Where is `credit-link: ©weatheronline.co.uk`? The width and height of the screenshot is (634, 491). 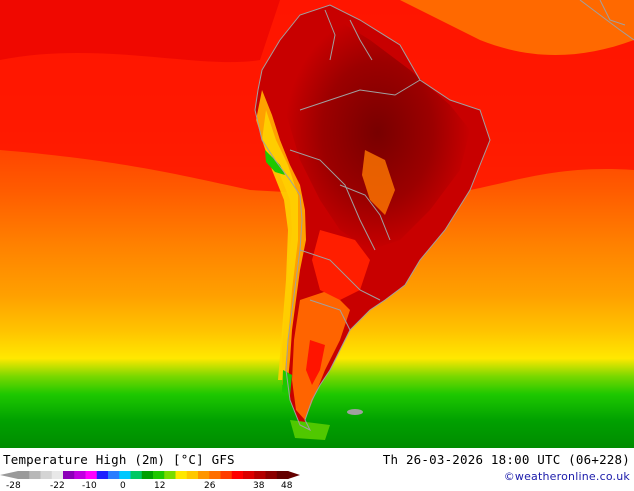
credit-link: ©weatheronline.co.uk is located at coordinates (566, 476).